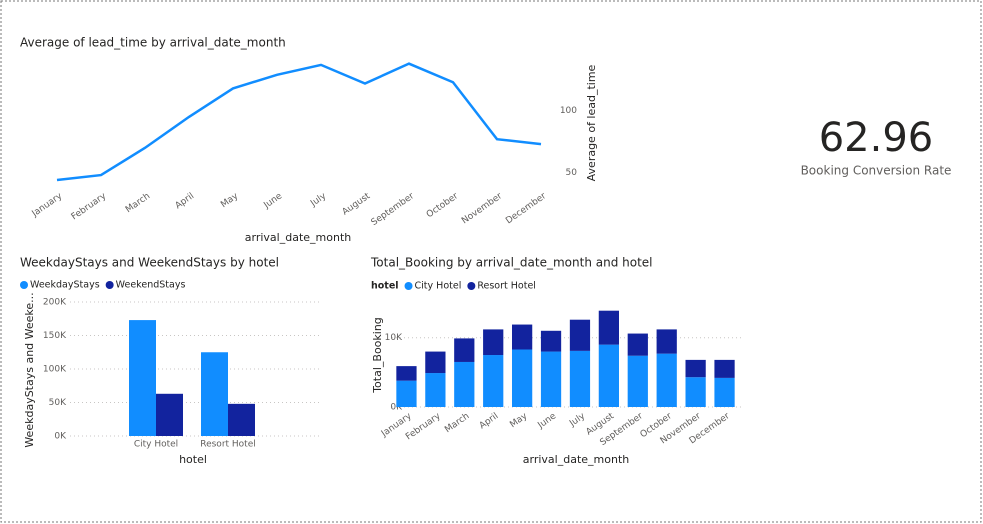 Image resolution: width=983 pixels, height=524 pixels. Describe the element at coordinates (442, 205) in the screenshot. I see `x-tick-label: October` at that location.